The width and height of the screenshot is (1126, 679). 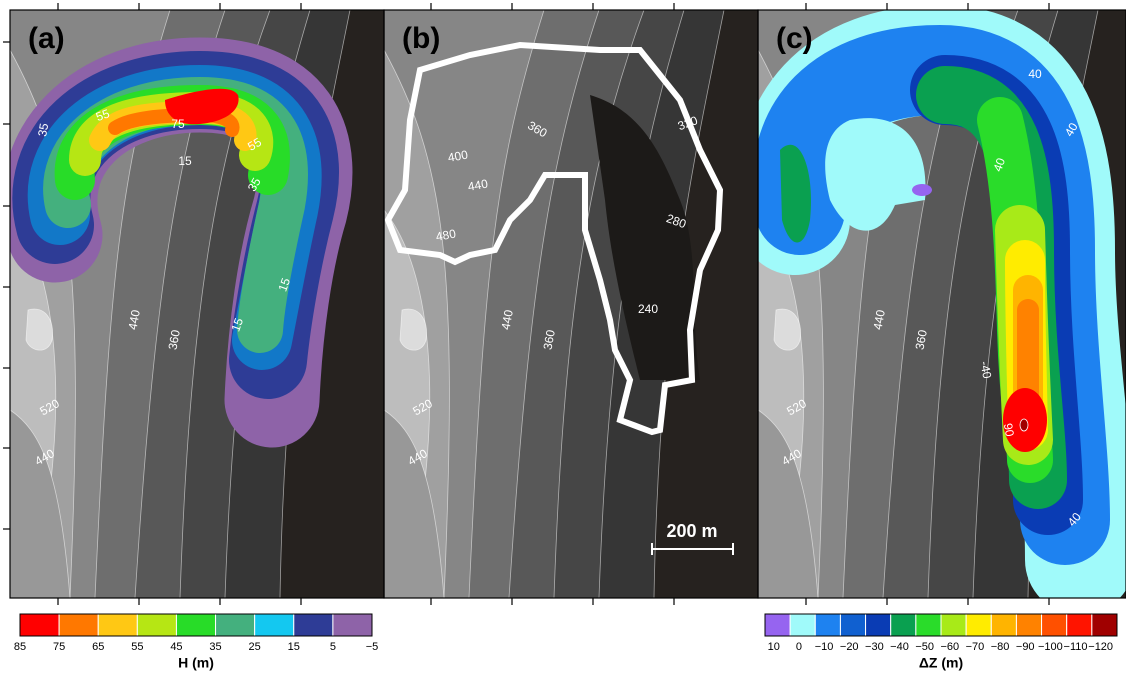 What do you see at coordinates (899, 647) in the screenshot?
I see `colorbar-tick-label: −40` at bounding box center [899, 647].